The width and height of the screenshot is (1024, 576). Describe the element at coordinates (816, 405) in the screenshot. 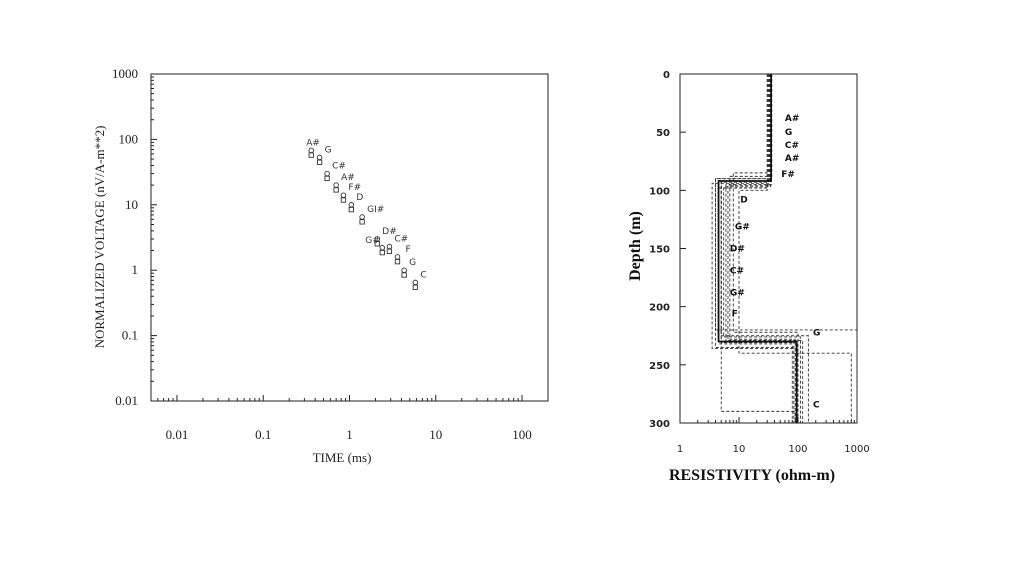

I see `model-label: C` at that location.